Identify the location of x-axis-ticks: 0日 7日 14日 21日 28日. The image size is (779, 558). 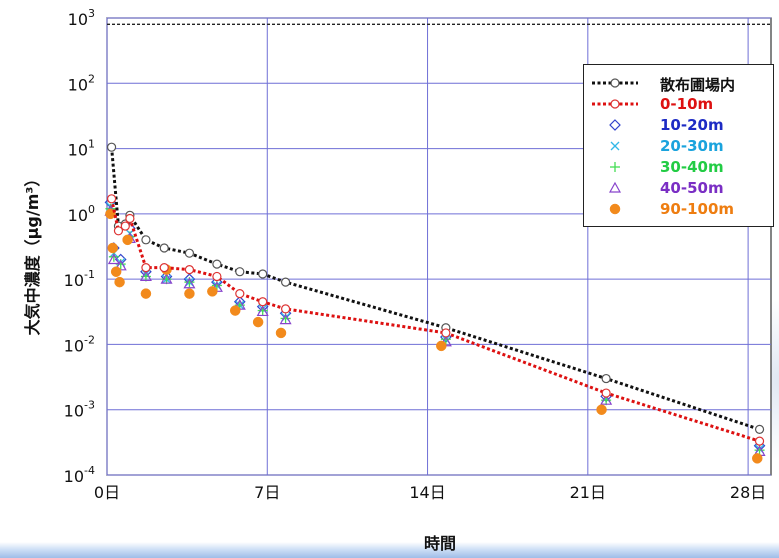
(430, 492).